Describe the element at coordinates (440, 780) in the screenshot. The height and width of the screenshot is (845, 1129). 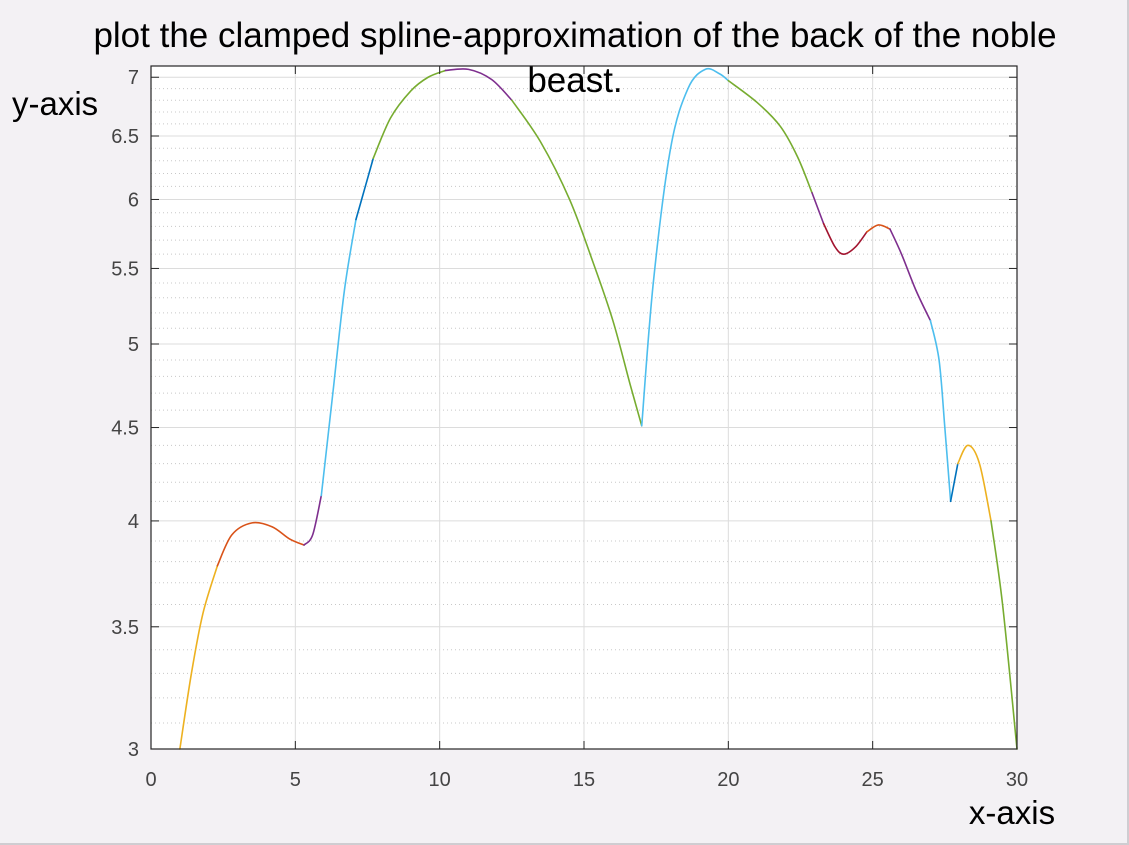
I see `x-tick-label: 10` at that location.